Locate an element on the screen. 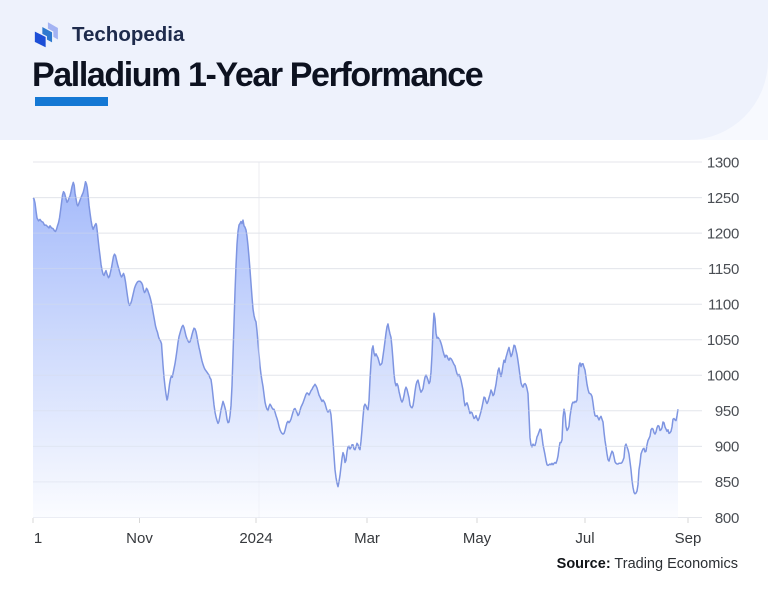  svg-text: May is located at coordinates (477, 538).